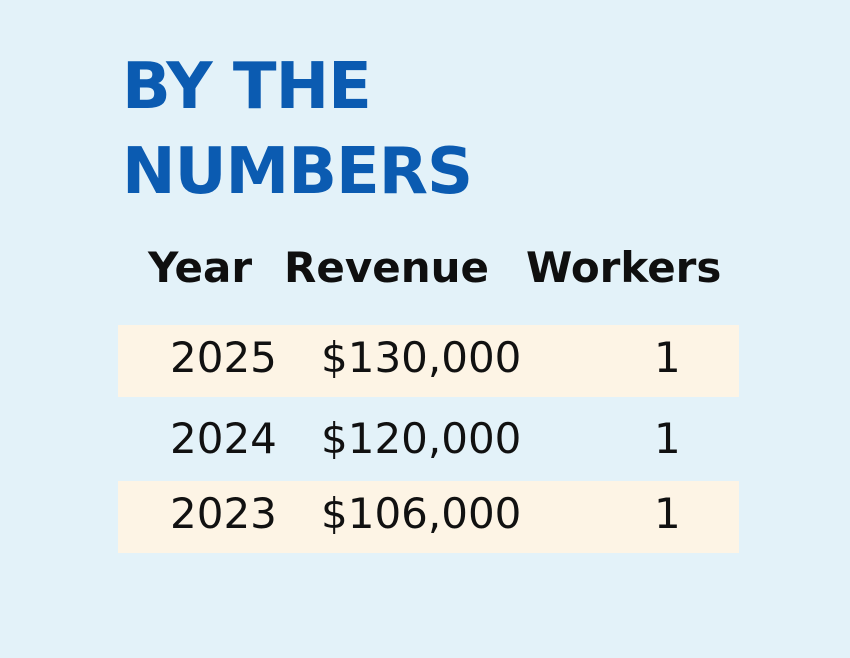  What do you see at coordinates (223, 513) in the screenshot?
I see `cell-year: 2023` at bounding box center [223, 513].